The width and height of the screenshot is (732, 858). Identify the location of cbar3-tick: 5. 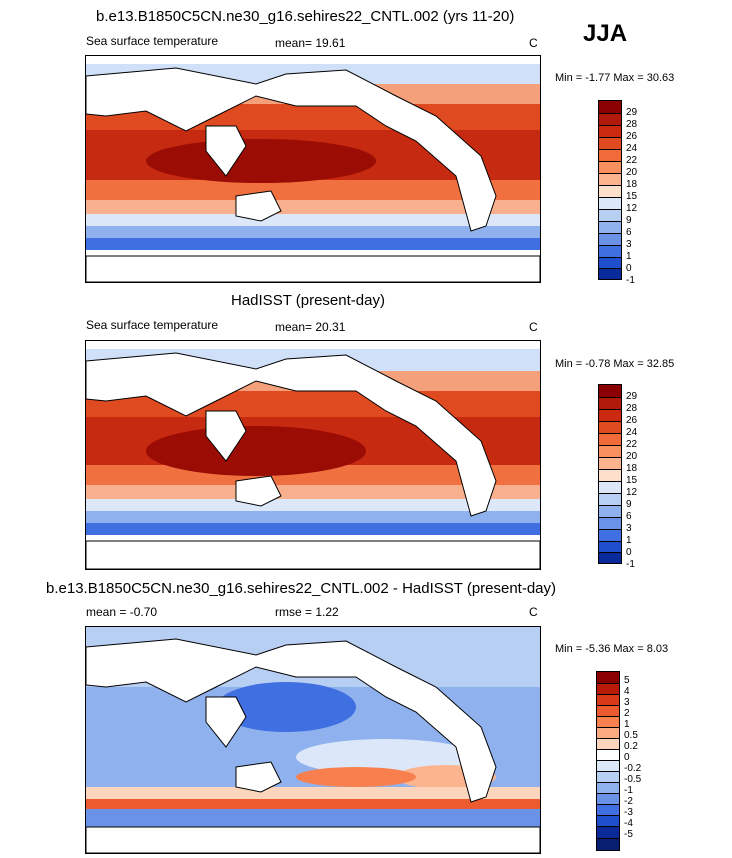
(627, 680).